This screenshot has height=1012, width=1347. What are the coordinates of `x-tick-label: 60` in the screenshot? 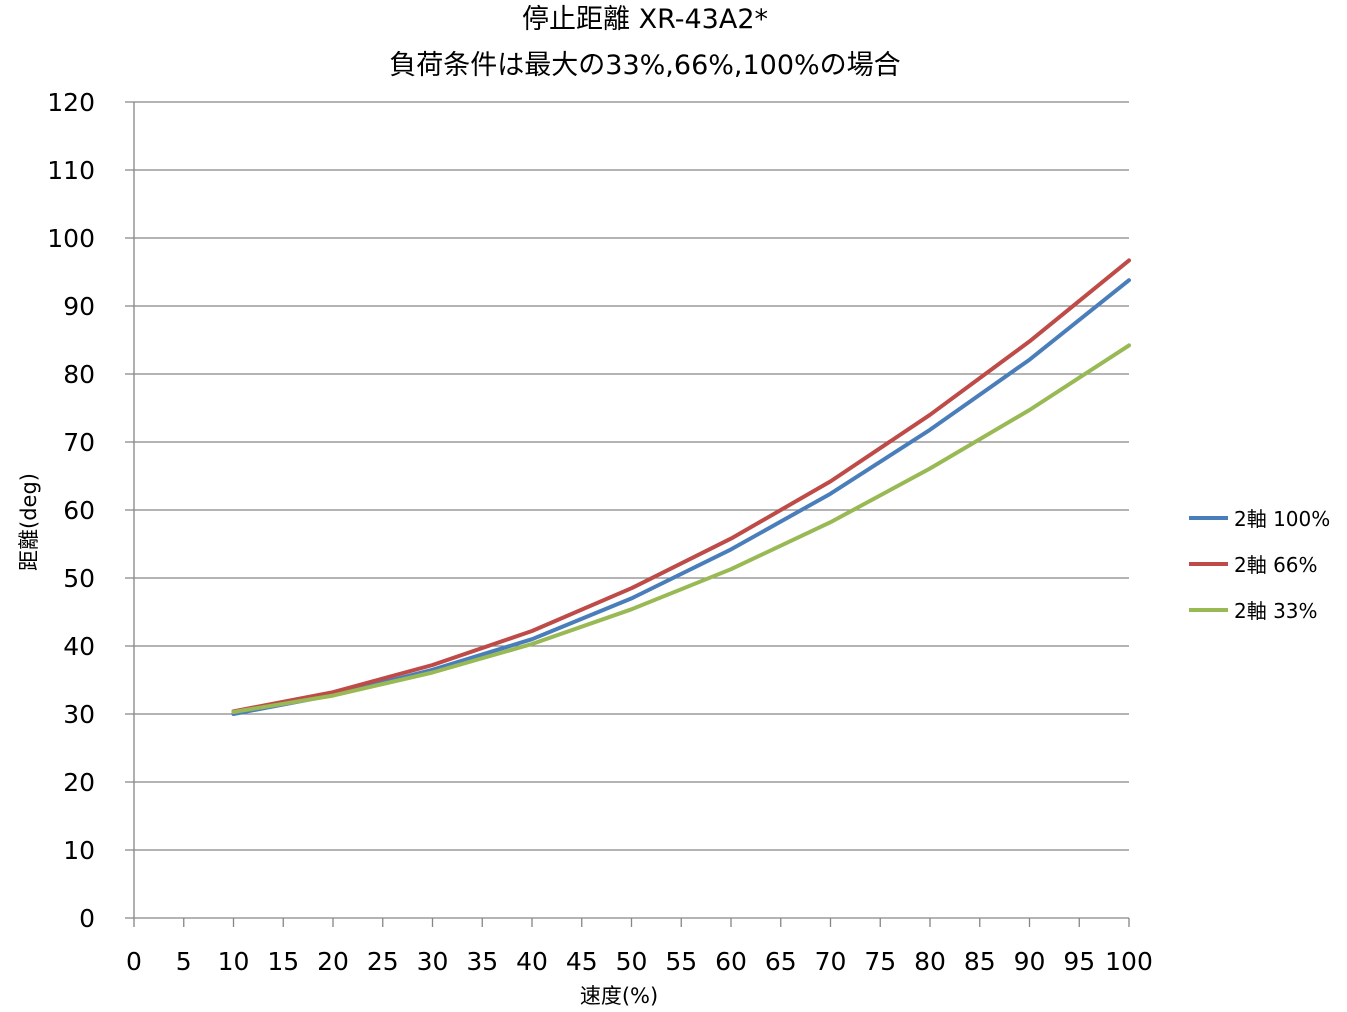 It's located at (731, 961).